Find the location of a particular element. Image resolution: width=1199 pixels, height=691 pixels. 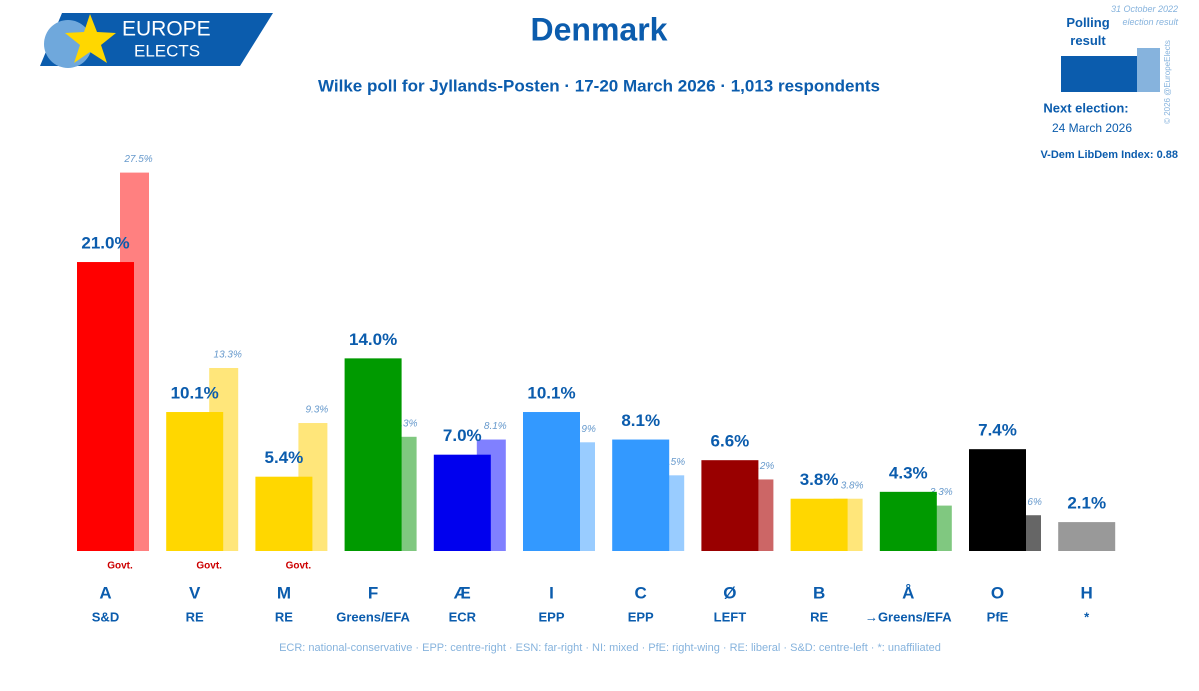

value-label: 4.3% is located at coordinates (908, 472).